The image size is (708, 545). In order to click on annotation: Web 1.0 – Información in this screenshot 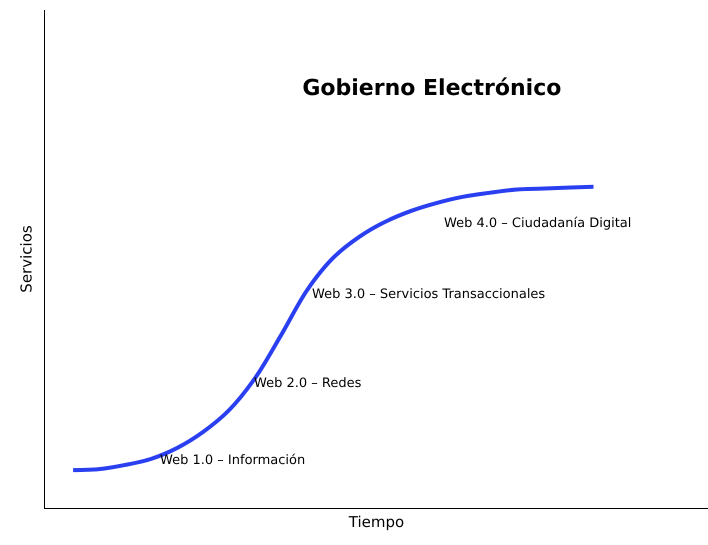, I will do `click(233, 460)`.